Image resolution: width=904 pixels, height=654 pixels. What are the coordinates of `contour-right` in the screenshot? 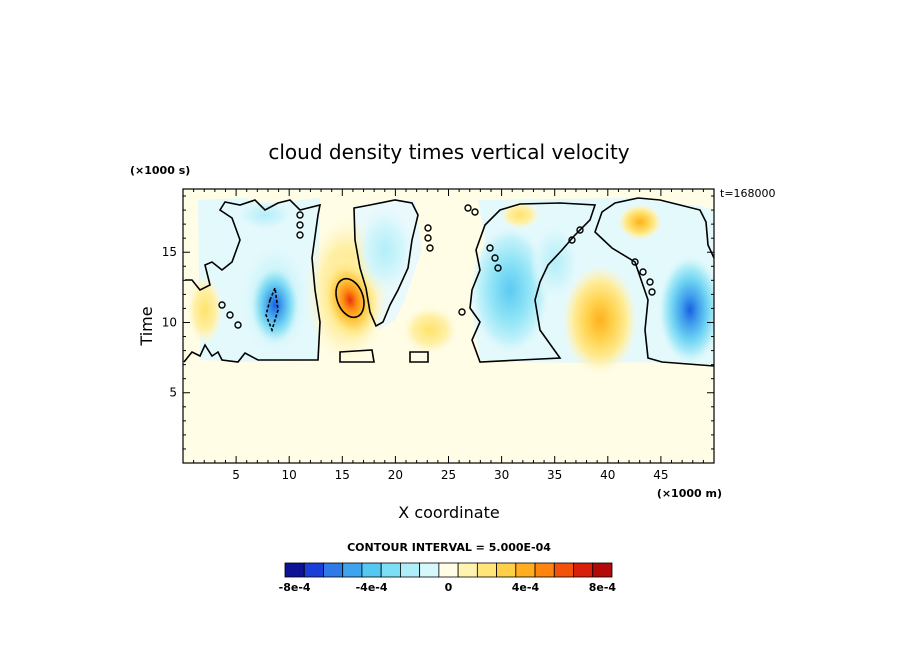 It's located at (654, 282).